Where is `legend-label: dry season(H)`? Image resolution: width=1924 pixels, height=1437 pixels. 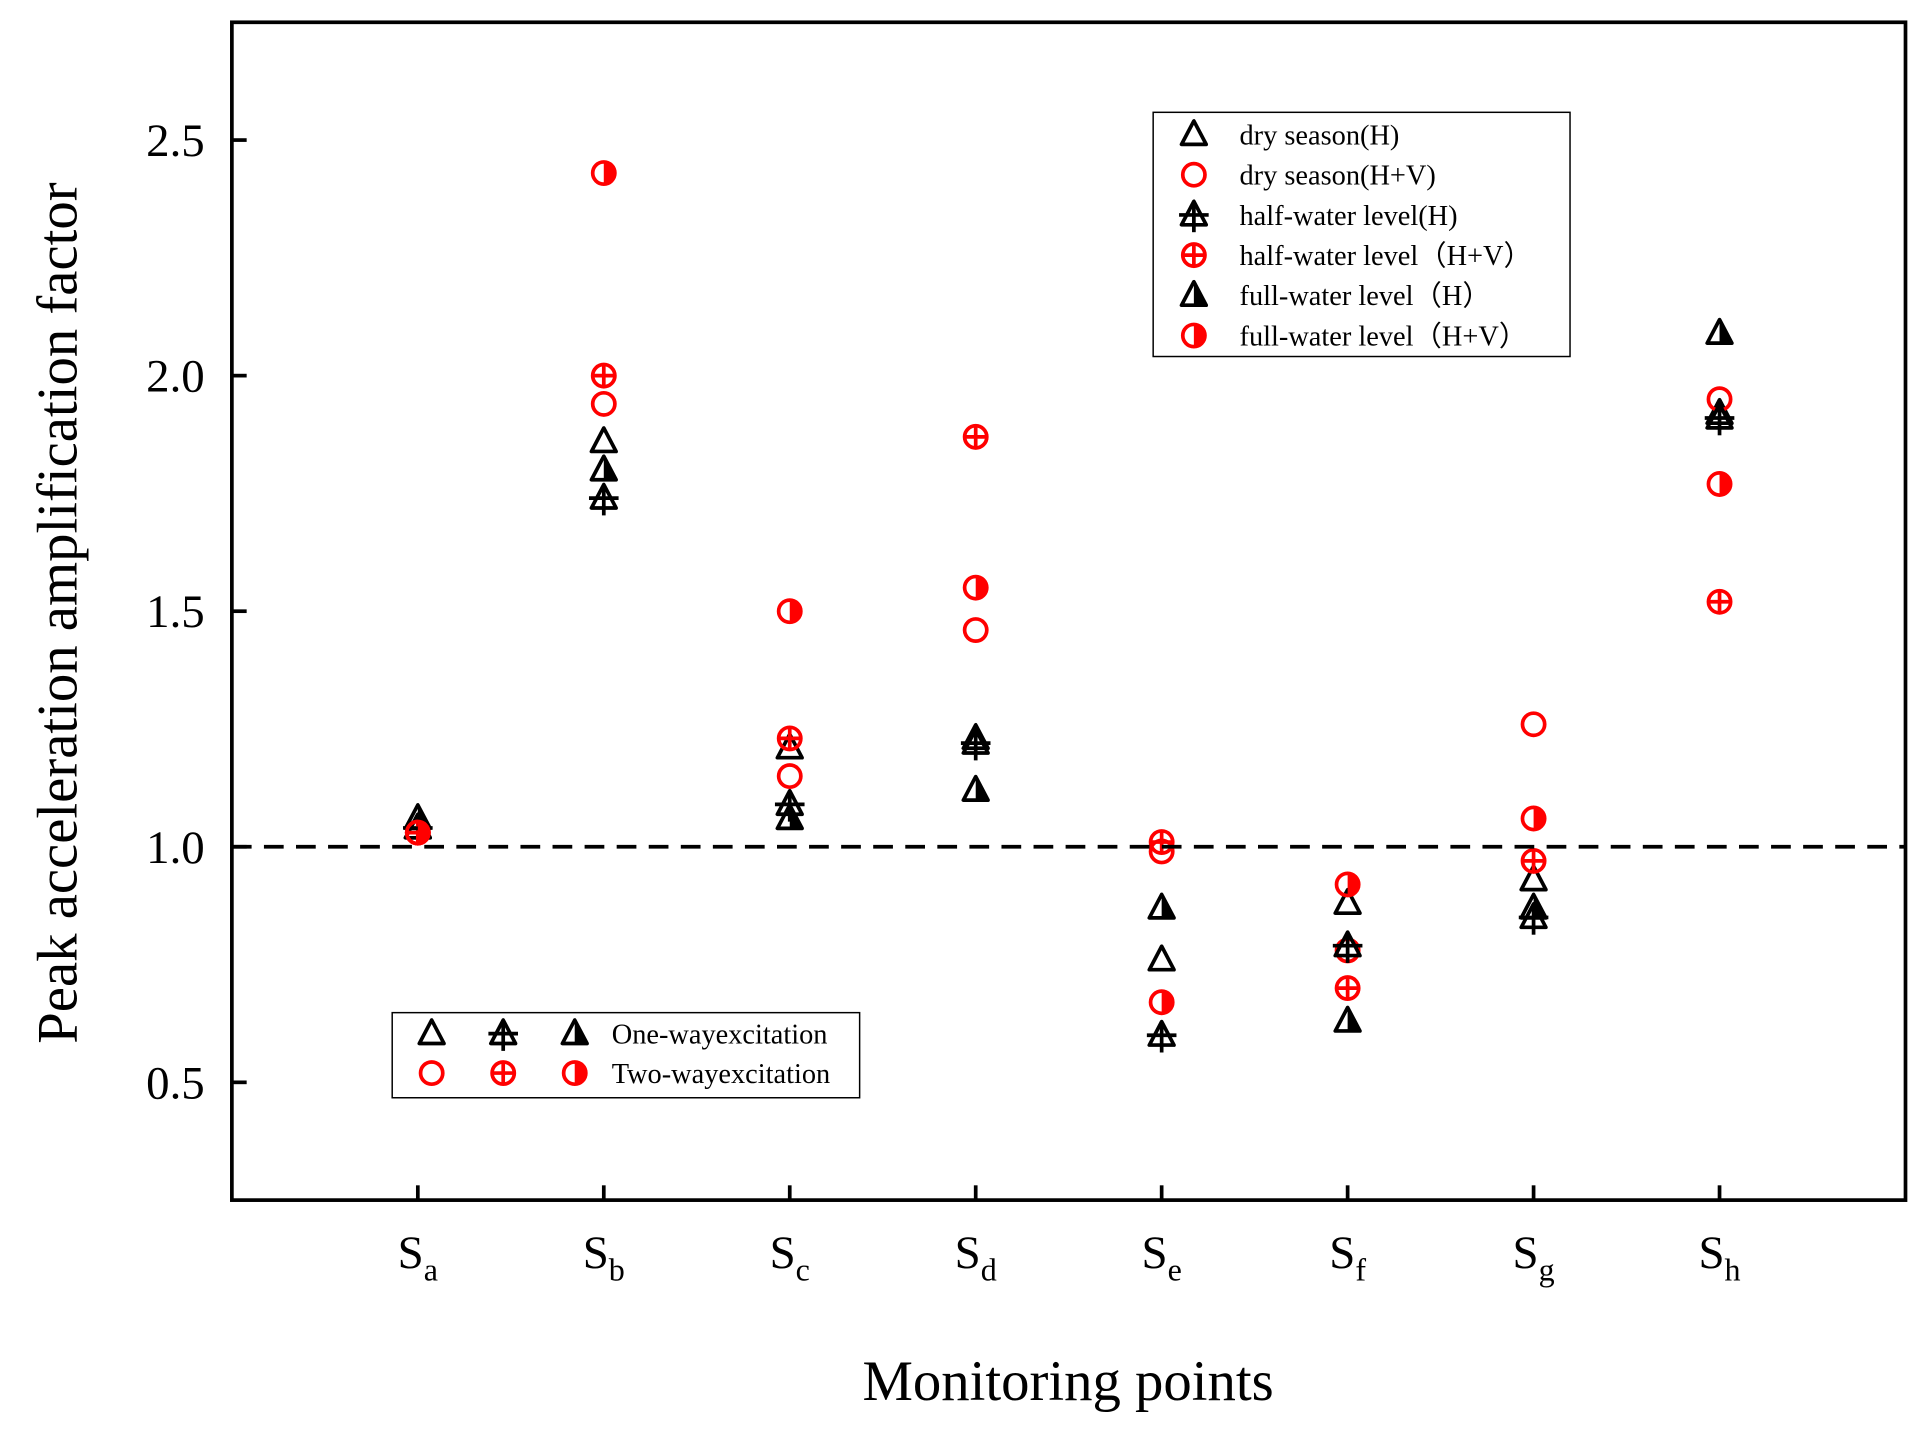
legend-label: dry season(H) is located at coordinates (1320, 135).